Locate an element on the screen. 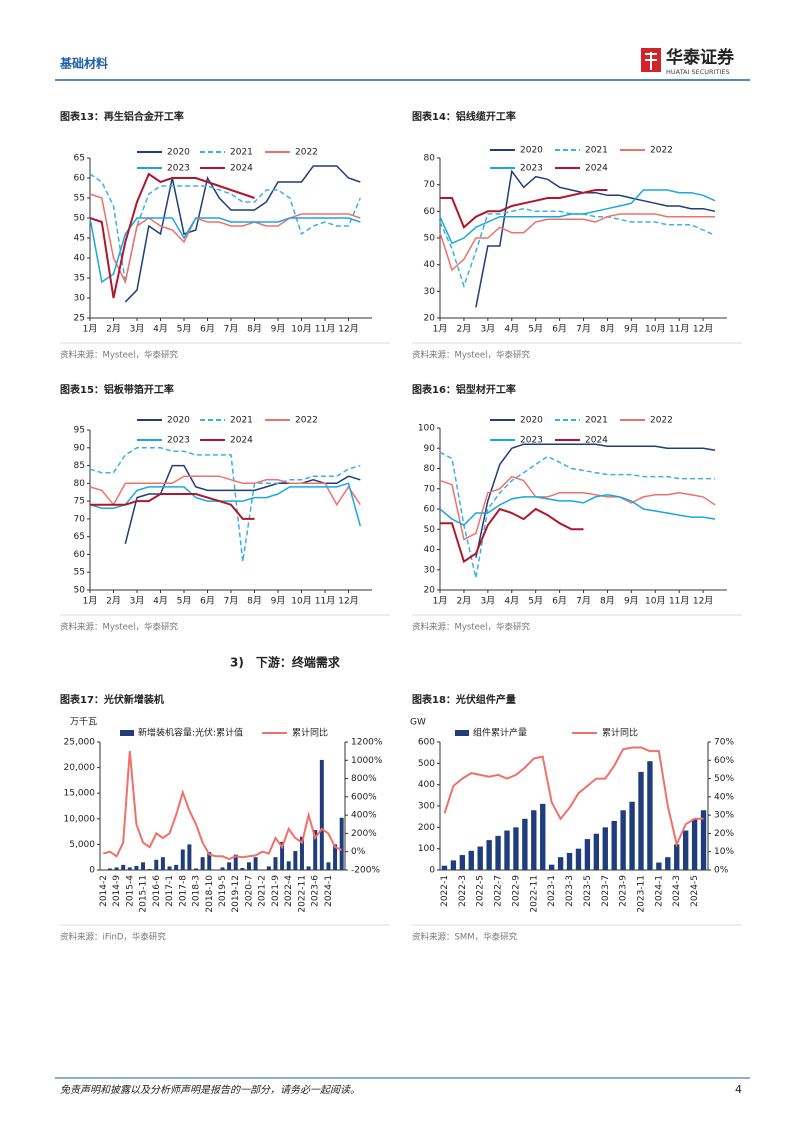 The height and width of the screenshot is (1133, 802). x-tick-label: 2024-1 is located at coordinates (659, 891).